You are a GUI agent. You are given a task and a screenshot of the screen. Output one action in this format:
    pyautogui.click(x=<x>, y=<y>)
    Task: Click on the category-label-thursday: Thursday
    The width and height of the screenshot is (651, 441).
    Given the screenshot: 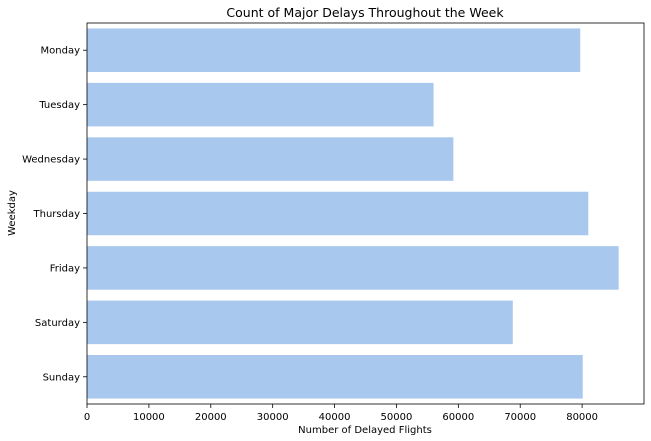 What is the action you would take?
    pyautogui.click(x=57, y=214)
    